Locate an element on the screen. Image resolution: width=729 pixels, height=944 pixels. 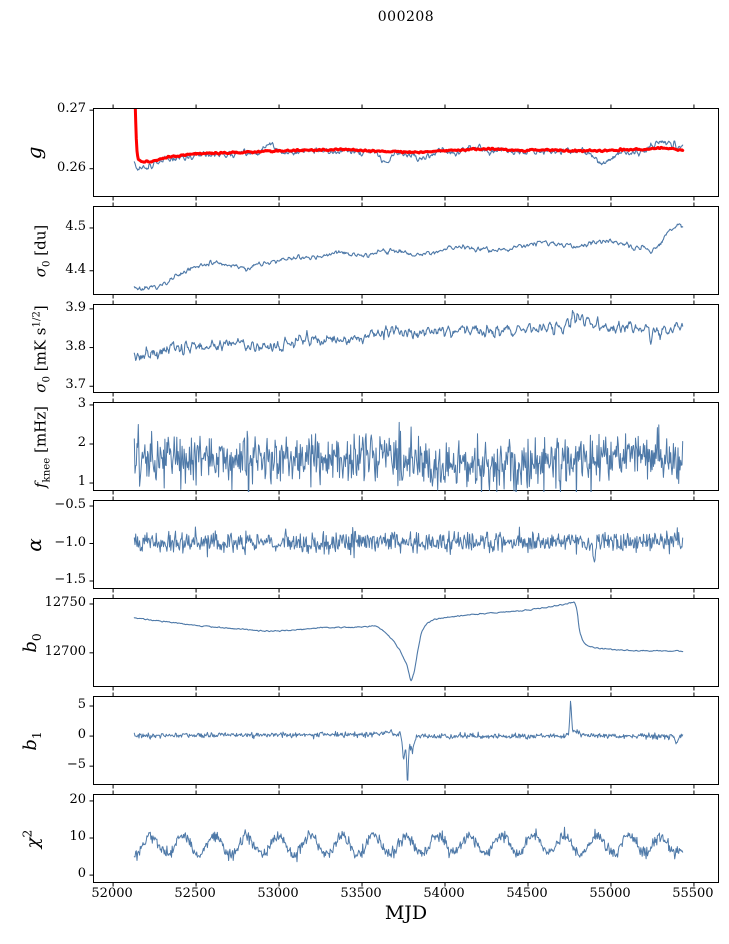
b0-data-plot is located at coordinates (408, 641).